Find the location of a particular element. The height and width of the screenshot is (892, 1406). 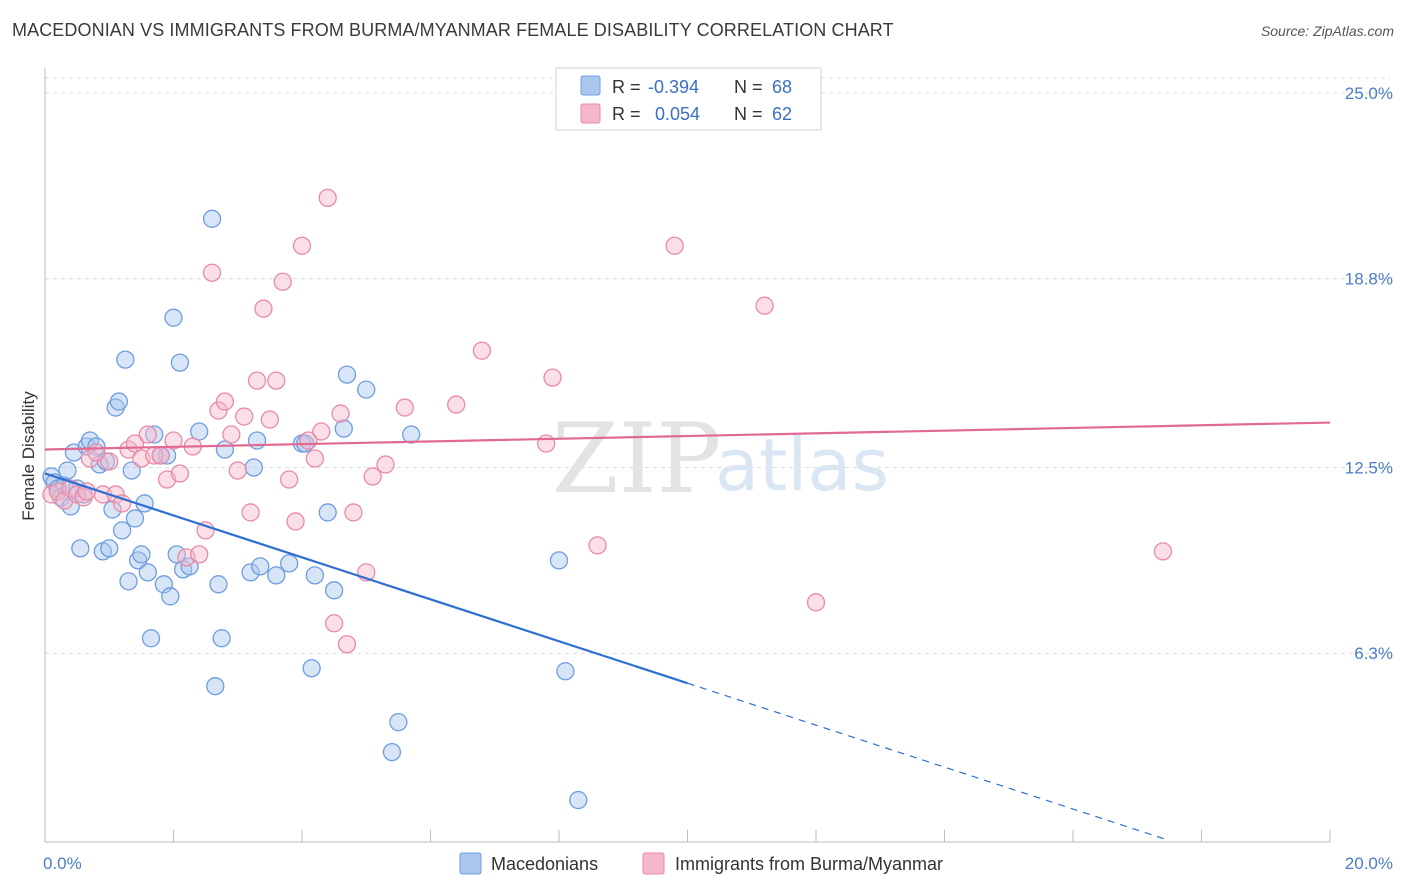

legend-n-label-blue: N = is located at coordinates (748, 87).